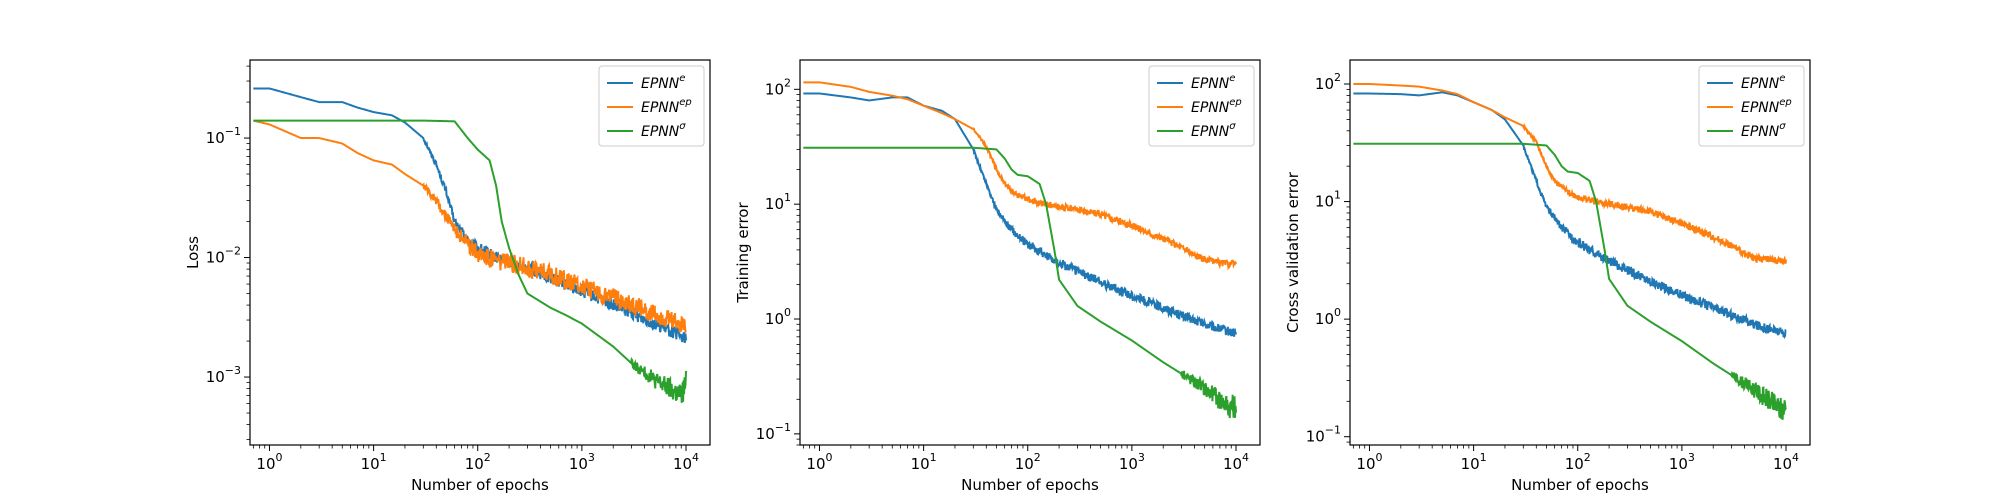  What do you see at coordinates (223, 375) in the screenshot?
I see `y-tick-label: 10⁻³` at bounding box center [223, 375].